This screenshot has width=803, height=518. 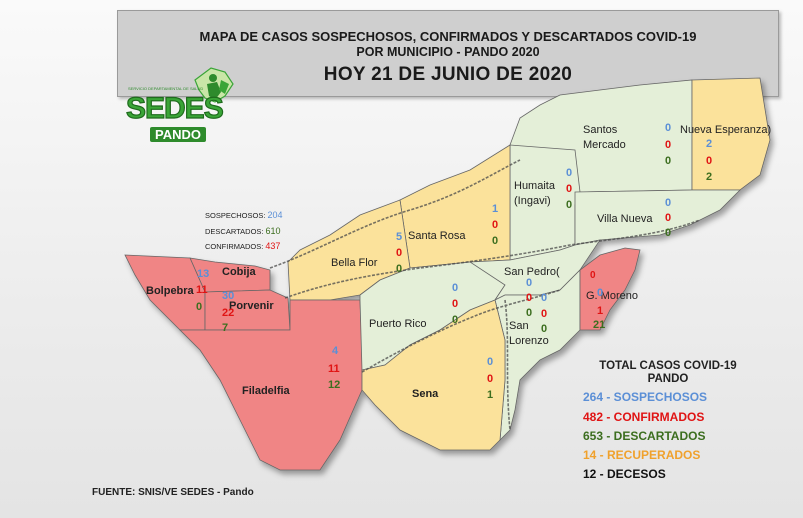 What do you see at coordinates (448, 74) in the screenshot?
I see `report-date: HOY 21 DE JUNIO DE 2020` at bounding box center [448, 74].